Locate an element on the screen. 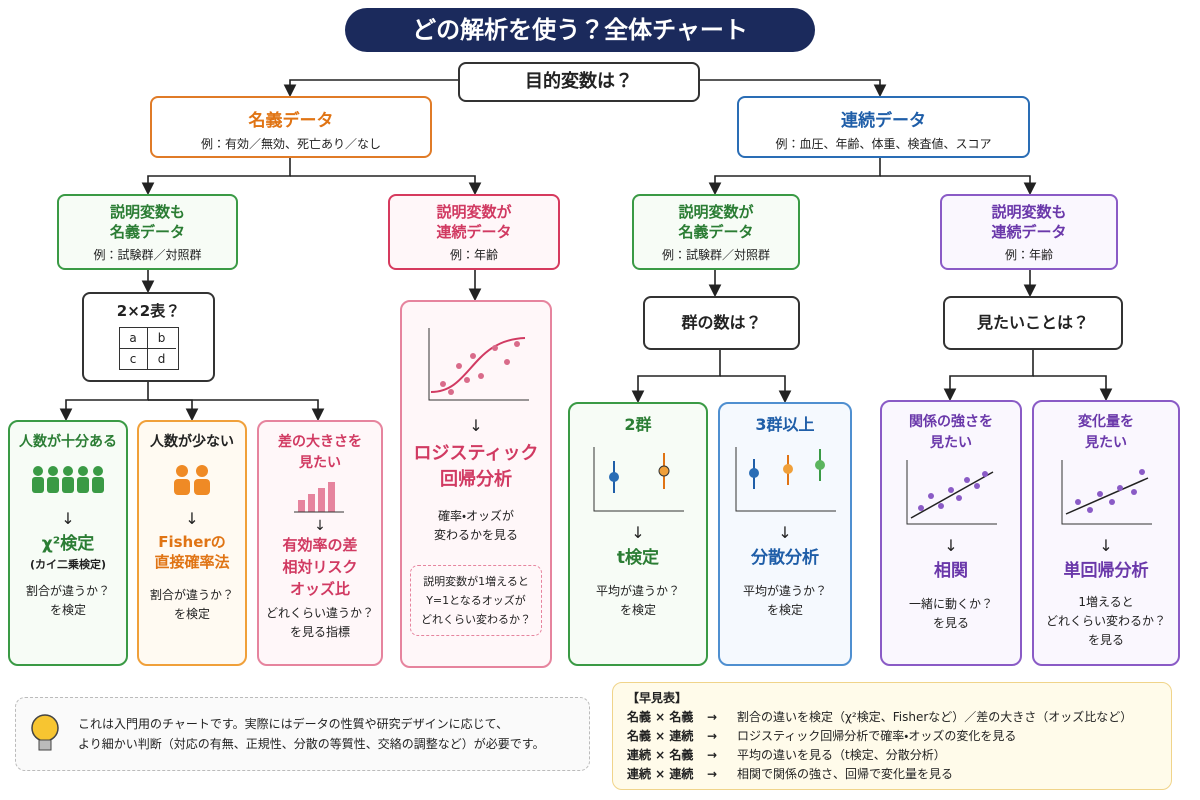  quick-row: 連続 × 連続 → 相関で関係の強さ、回帰で変化量を見る is located at coordinates (892, 774).